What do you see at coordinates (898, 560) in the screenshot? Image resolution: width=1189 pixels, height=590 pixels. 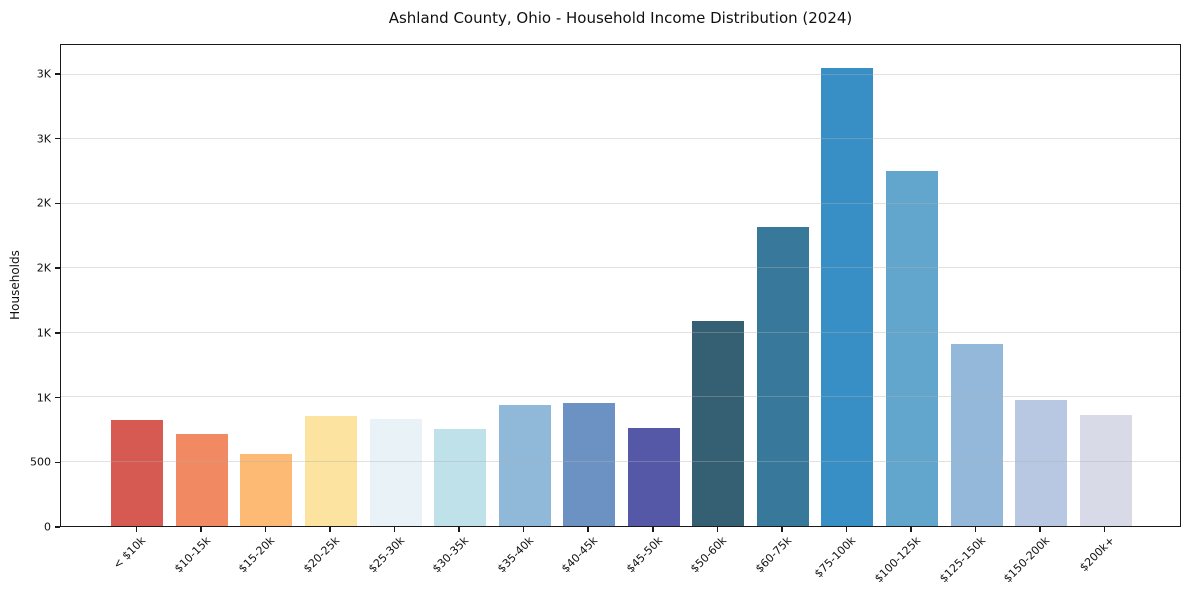 I see `x-tick-label: $100-125k` at bounding box center [898, 560].